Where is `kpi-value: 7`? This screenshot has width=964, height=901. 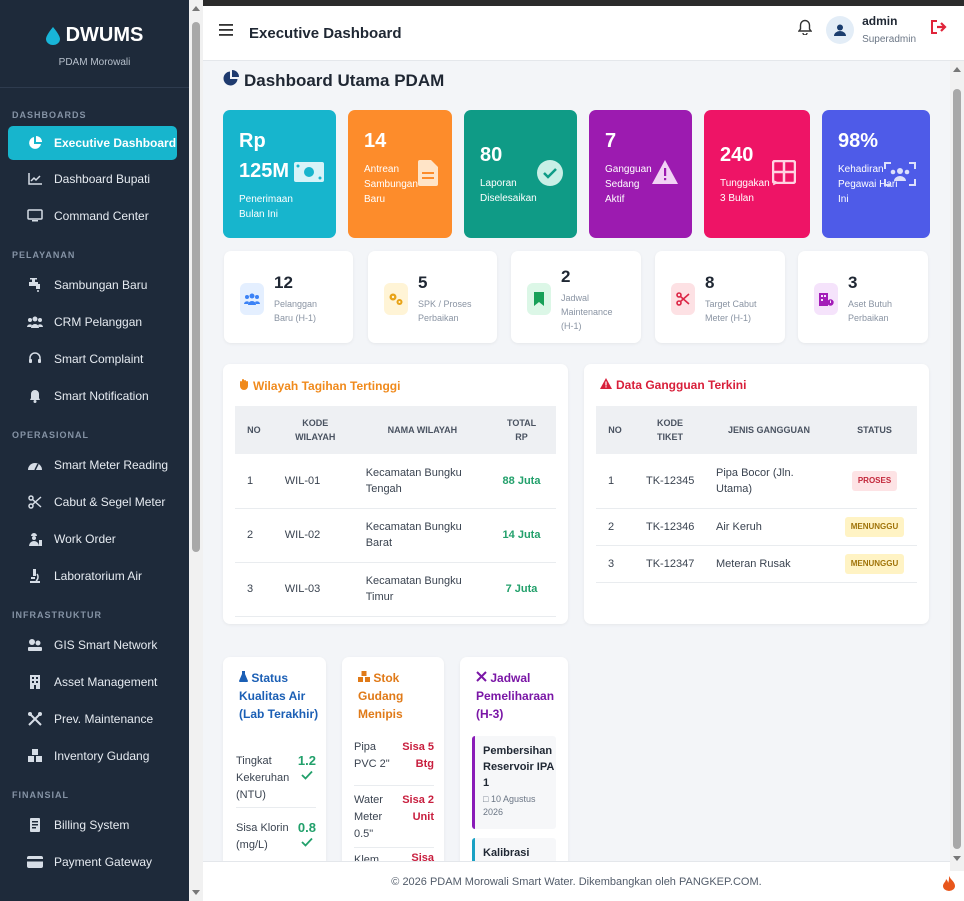
kpi-value: 7 is located at coordinates (611, 141).